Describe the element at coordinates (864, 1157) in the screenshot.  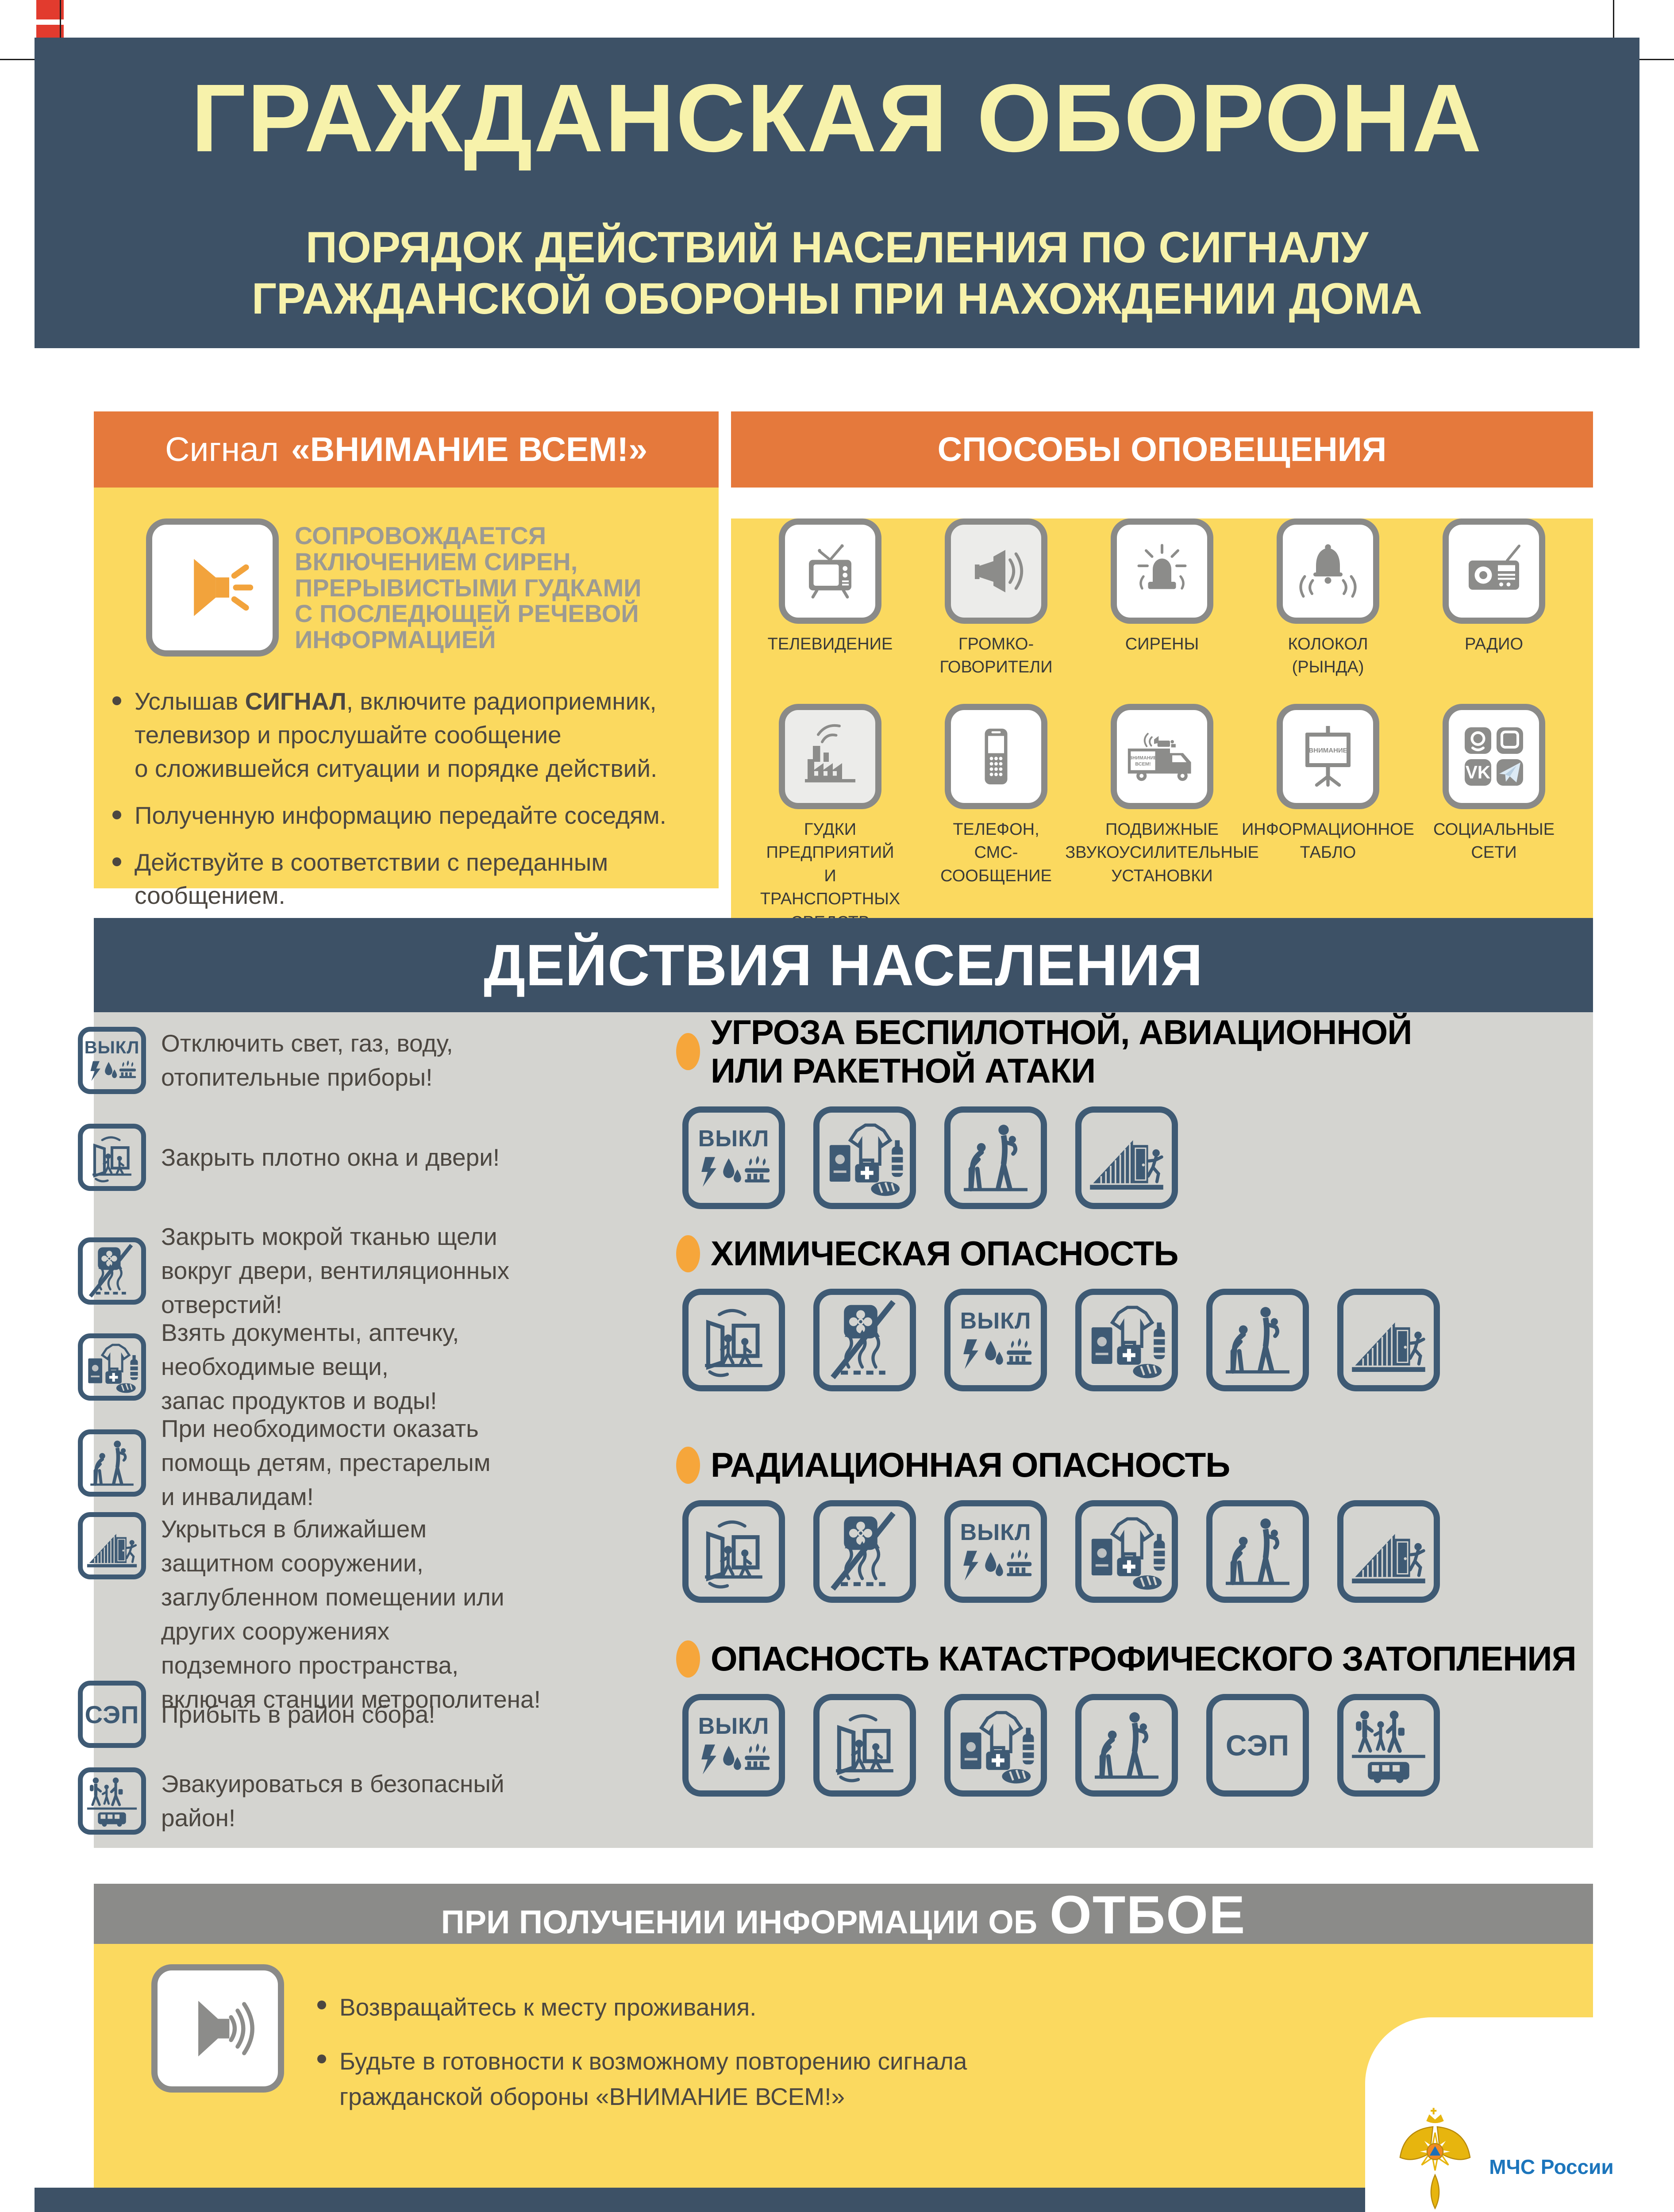
I see `take-supplies-icon` at that location.